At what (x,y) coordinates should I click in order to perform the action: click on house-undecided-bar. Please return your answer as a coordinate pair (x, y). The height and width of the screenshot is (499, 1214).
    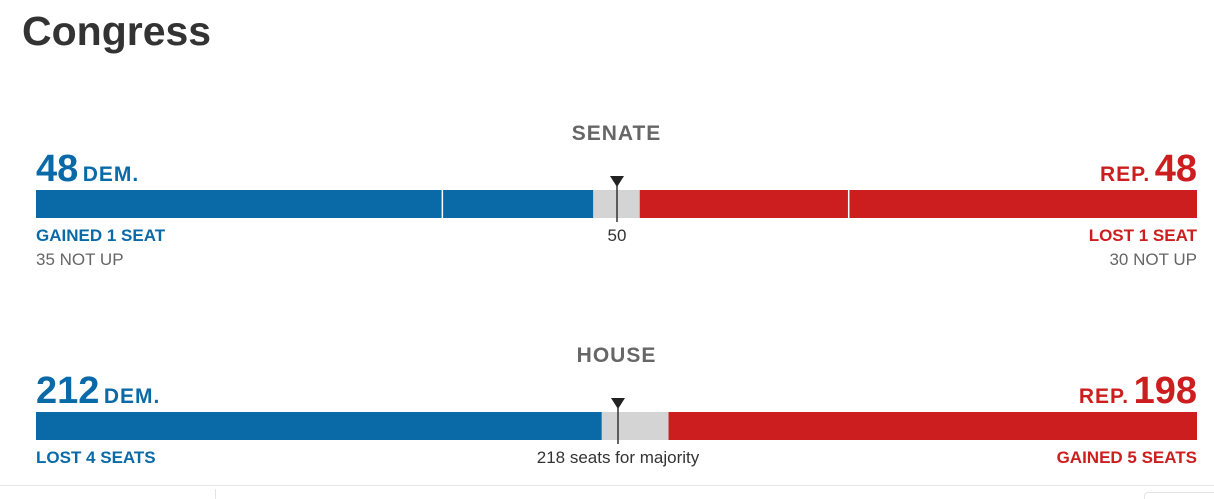
    Looking at the image, I should click on (635, 426).